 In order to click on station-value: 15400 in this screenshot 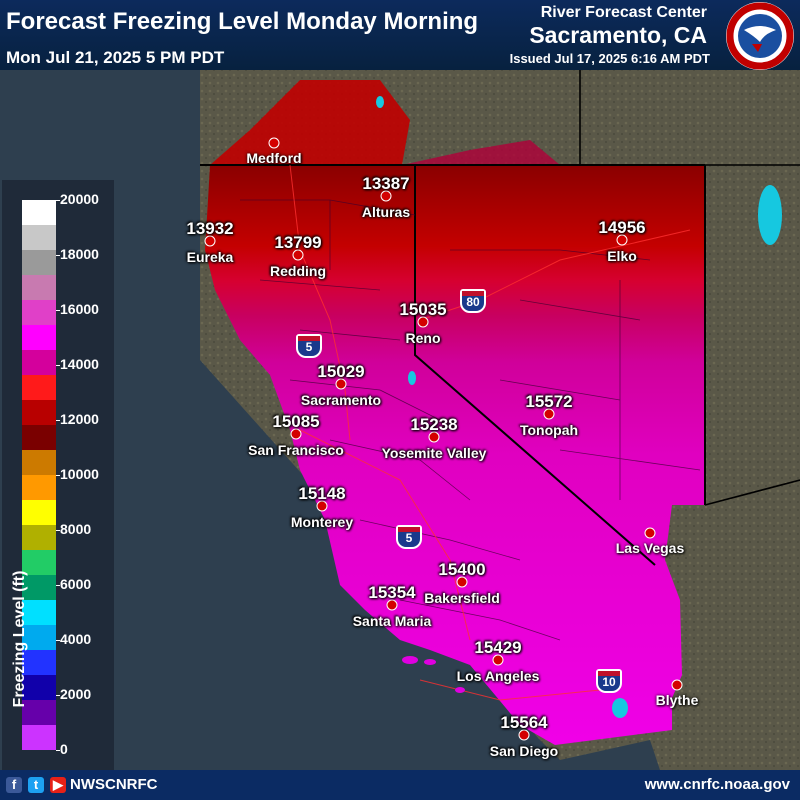, I will do `click(462, 569)`.